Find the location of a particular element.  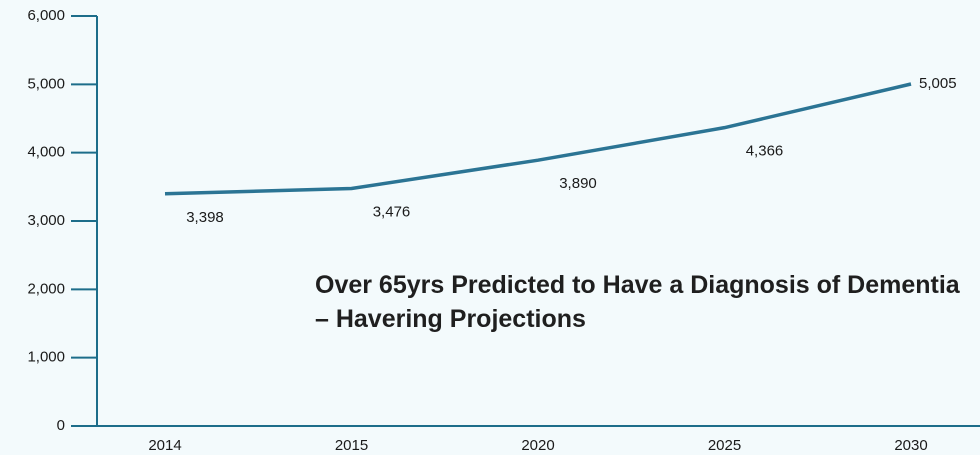

y-tick-label: 4,000 is located at coordinates (46, 152).